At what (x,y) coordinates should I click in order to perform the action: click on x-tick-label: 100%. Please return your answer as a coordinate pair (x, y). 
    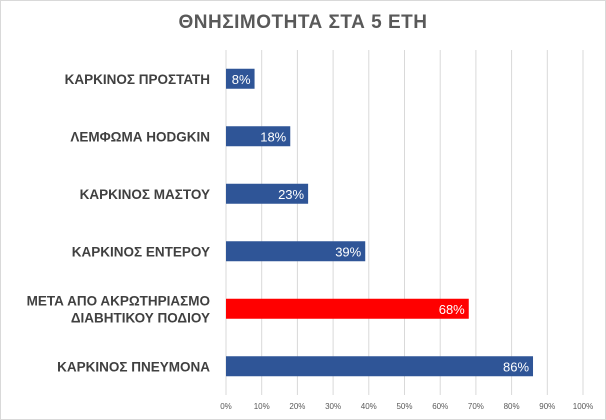
    Looking at the image, I should click on (583, 406).